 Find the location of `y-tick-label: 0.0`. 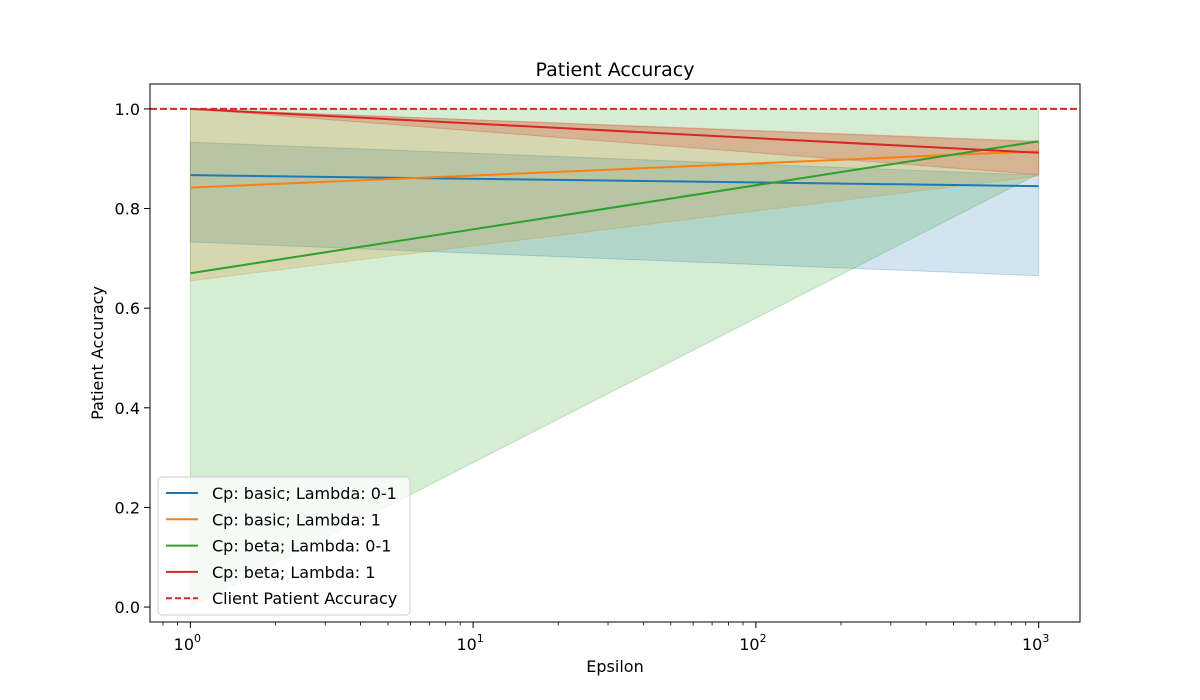

y-tick-label: 0.0 is located at coordinates (127, 607).